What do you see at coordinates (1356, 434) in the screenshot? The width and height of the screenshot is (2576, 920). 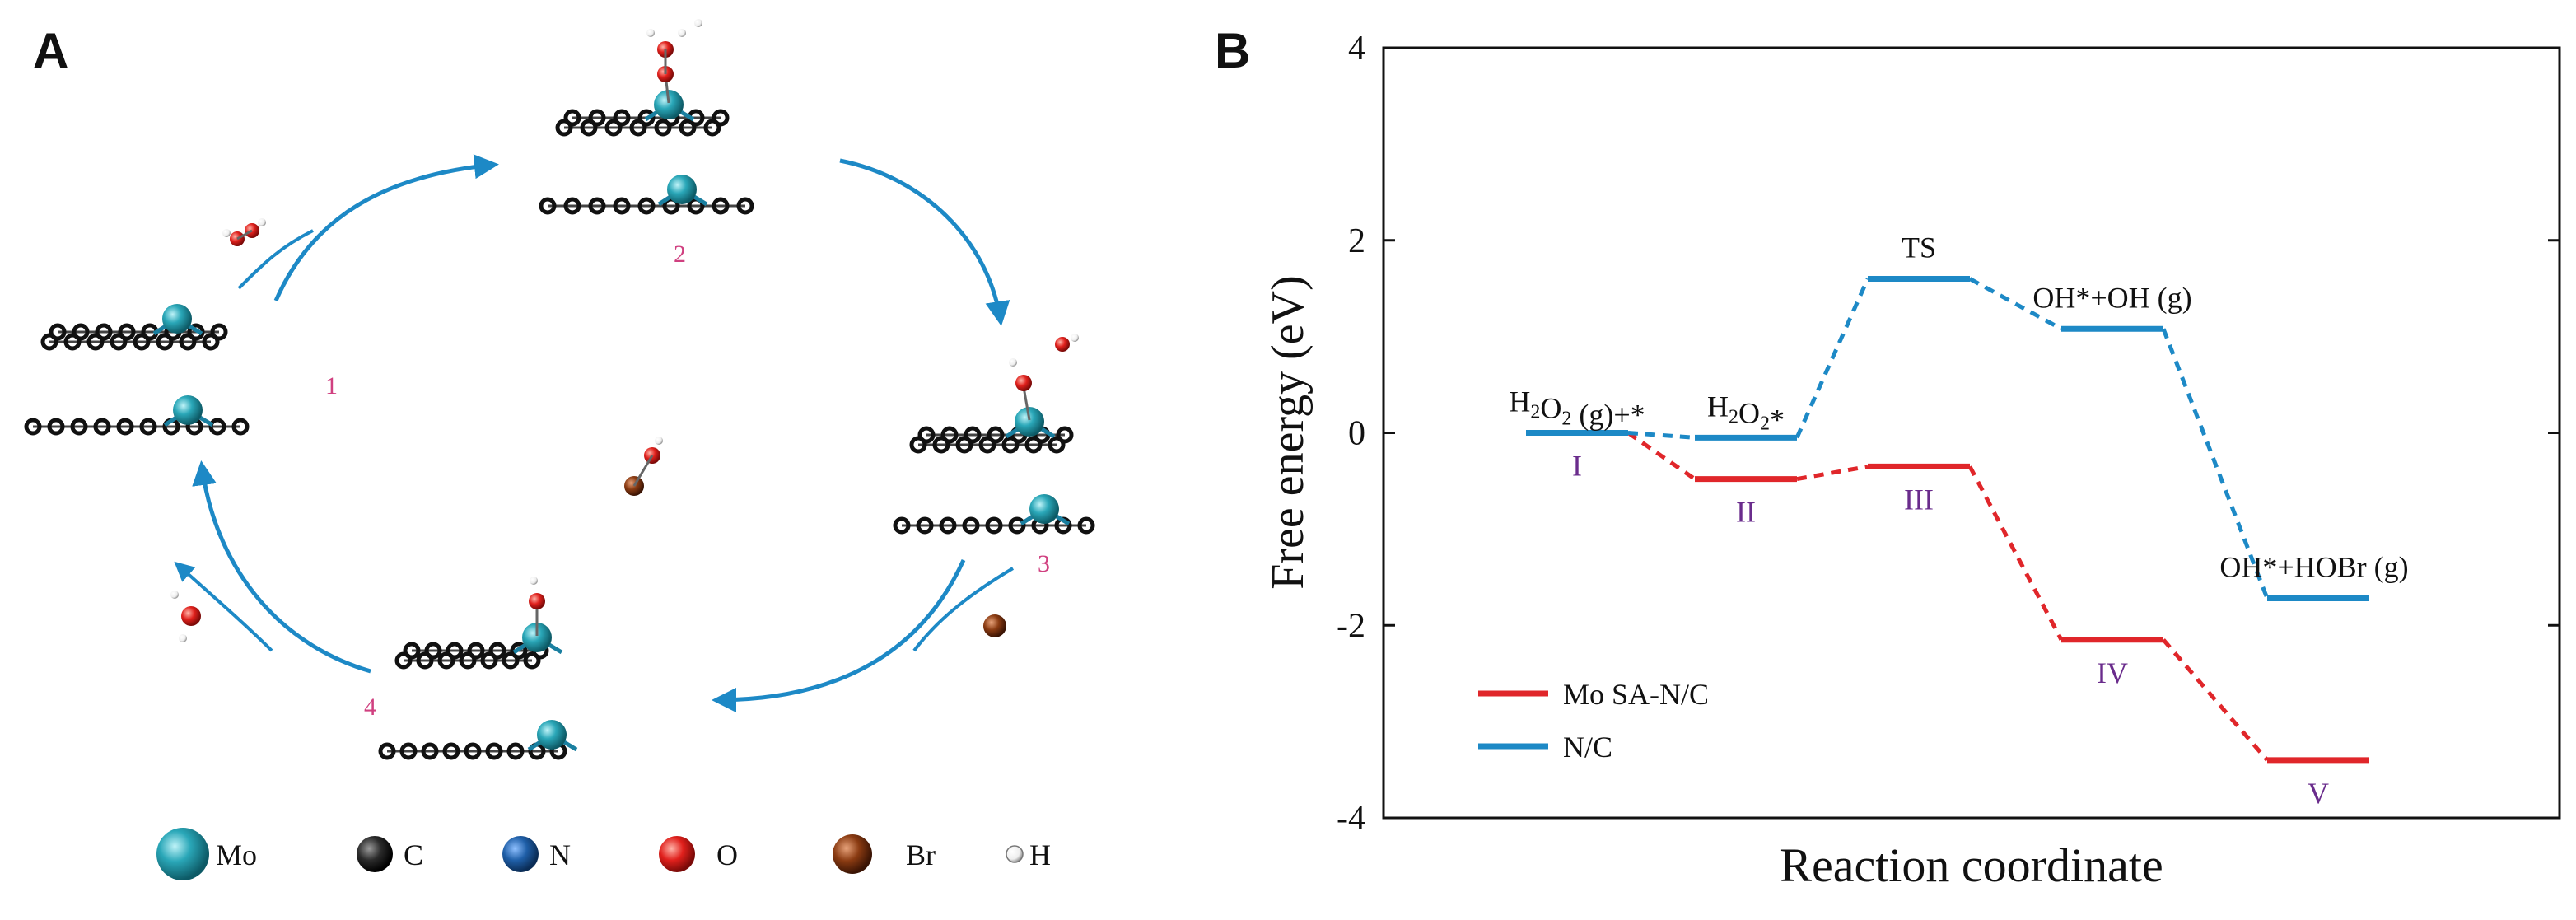 I see `y-tick-label: 0` at bounding box center [1356, 434].